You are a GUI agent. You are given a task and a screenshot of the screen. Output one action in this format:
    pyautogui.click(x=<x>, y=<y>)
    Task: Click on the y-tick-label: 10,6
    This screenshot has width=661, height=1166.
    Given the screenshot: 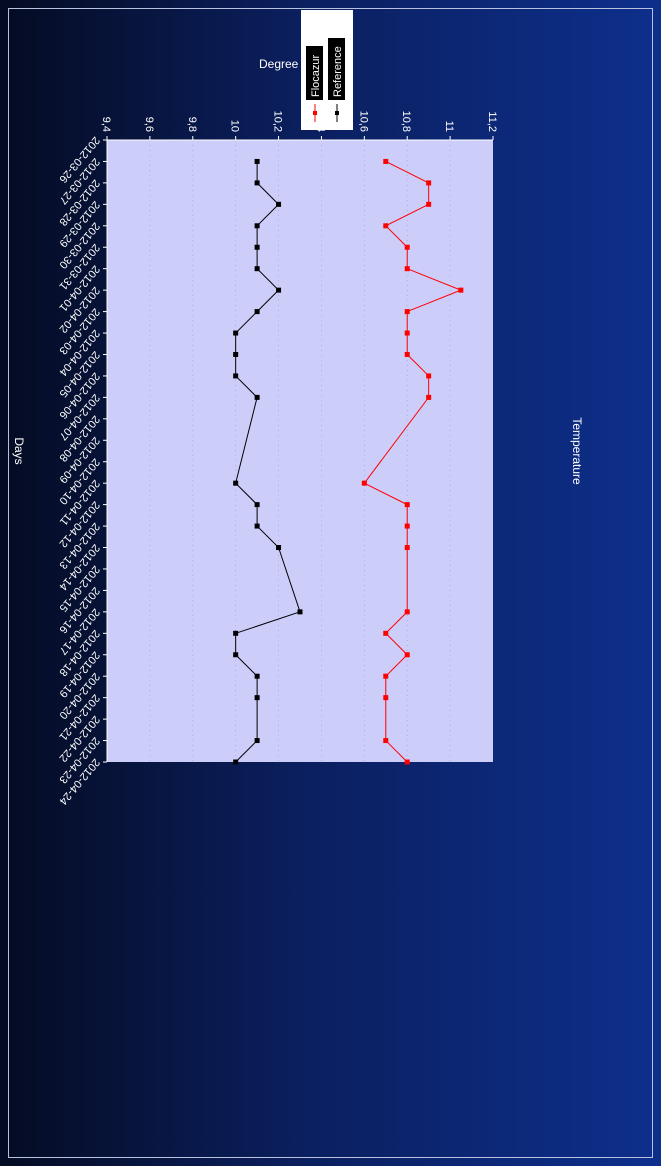 What is the action you would take?
    pyautogui.click(x=363, y=121)
    